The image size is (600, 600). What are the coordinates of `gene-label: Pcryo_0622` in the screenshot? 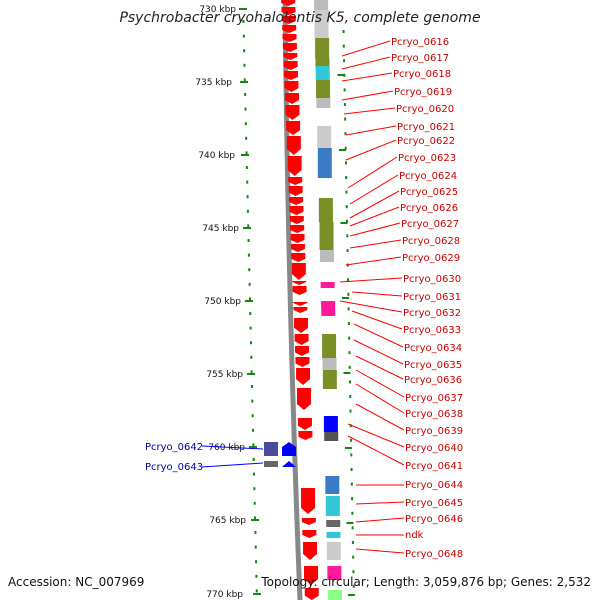 It's located at (426, 141).